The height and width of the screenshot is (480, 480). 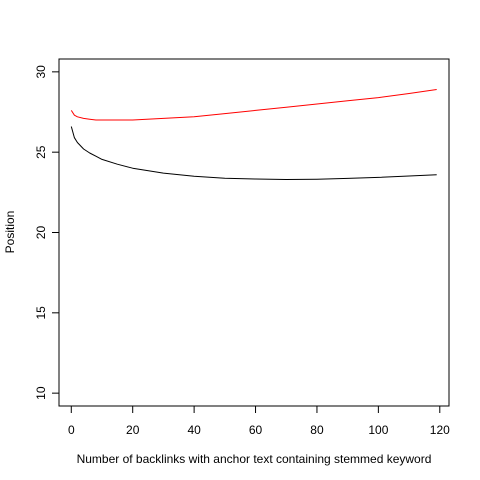 I want to click on x-axis: 0 20 40 60 80 100 120, so click(x=259, y=421).